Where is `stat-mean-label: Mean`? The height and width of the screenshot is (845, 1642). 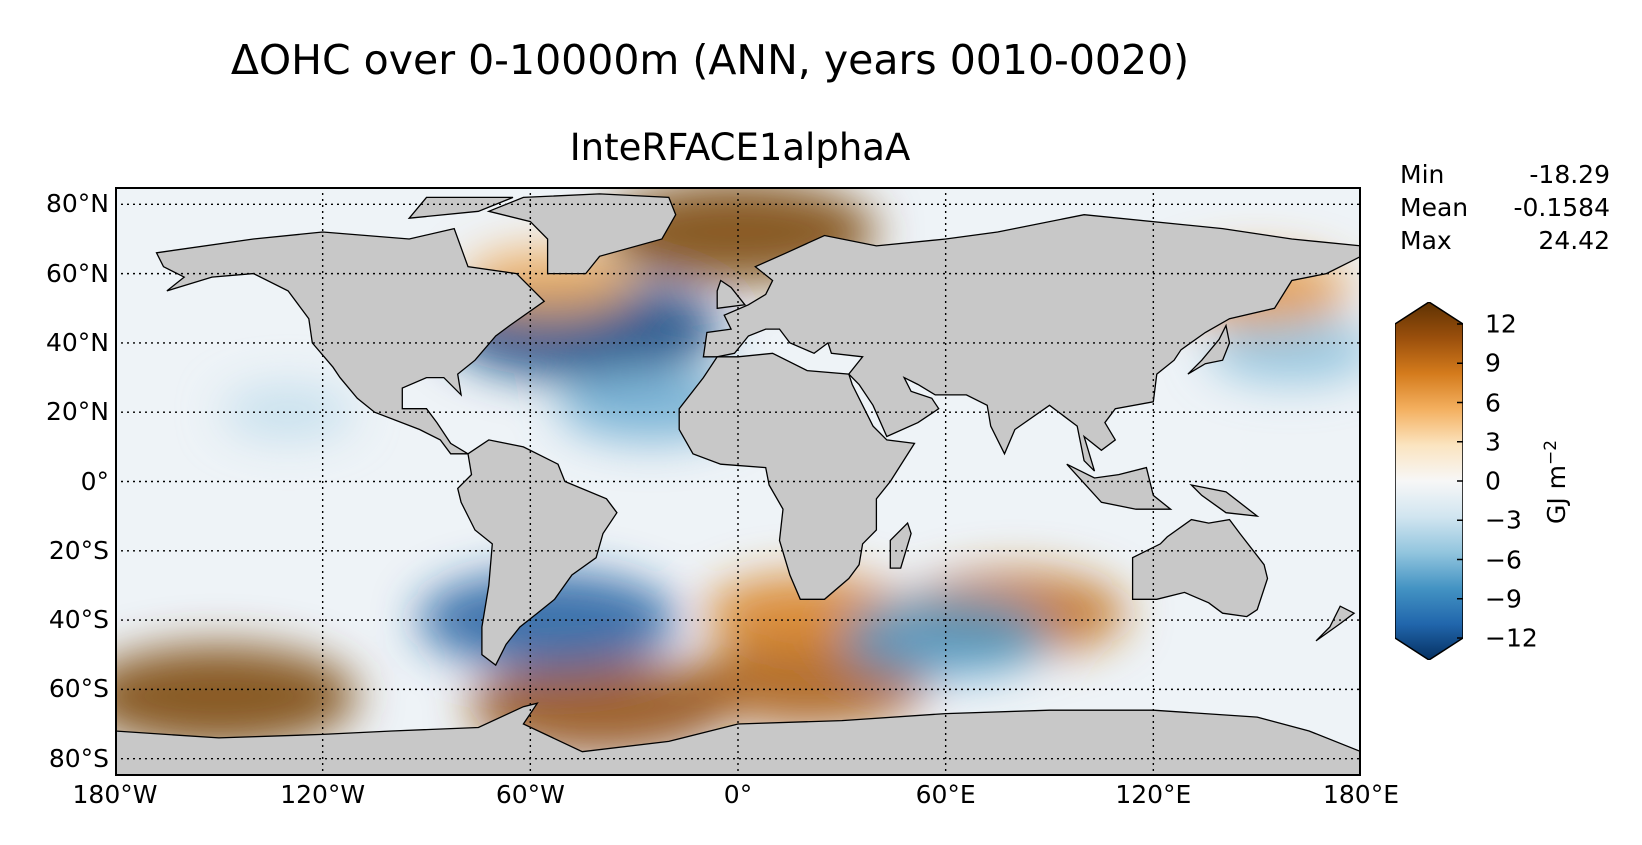 stat-mean-label: Mean is located at coordinates (1434, 207).